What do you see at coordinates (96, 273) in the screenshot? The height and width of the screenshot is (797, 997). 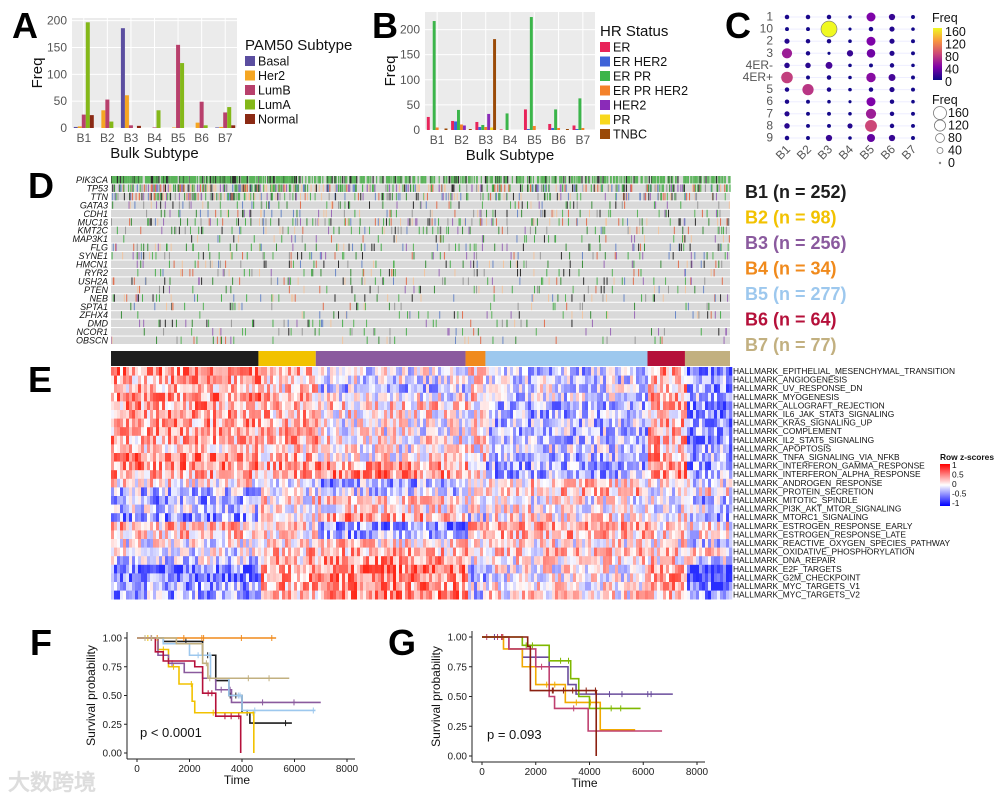 I see `gene-label: RYR2` at bounding box center [96, 273].